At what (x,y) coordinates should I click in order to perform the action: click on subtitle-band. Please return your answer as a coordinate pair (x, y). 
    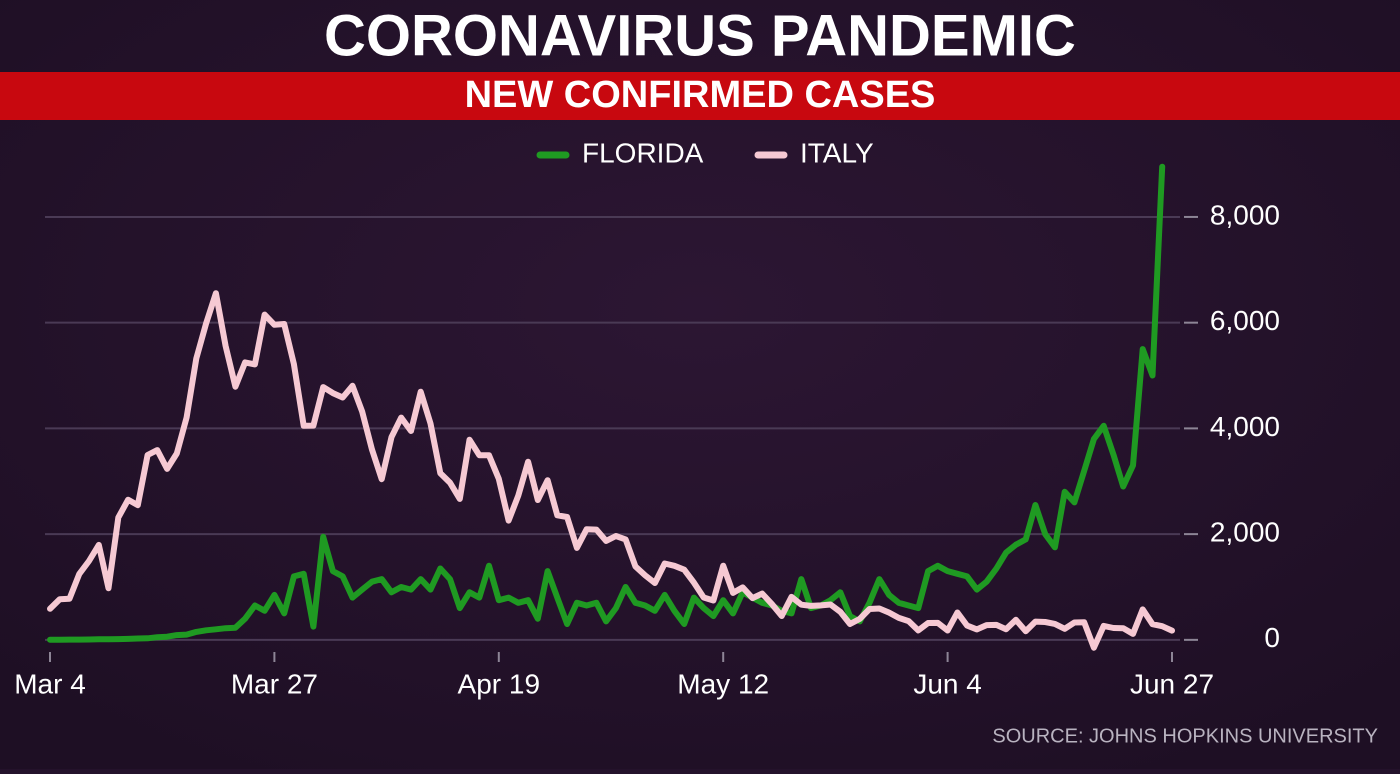
    Looking at the image, I should click on (700, 96).